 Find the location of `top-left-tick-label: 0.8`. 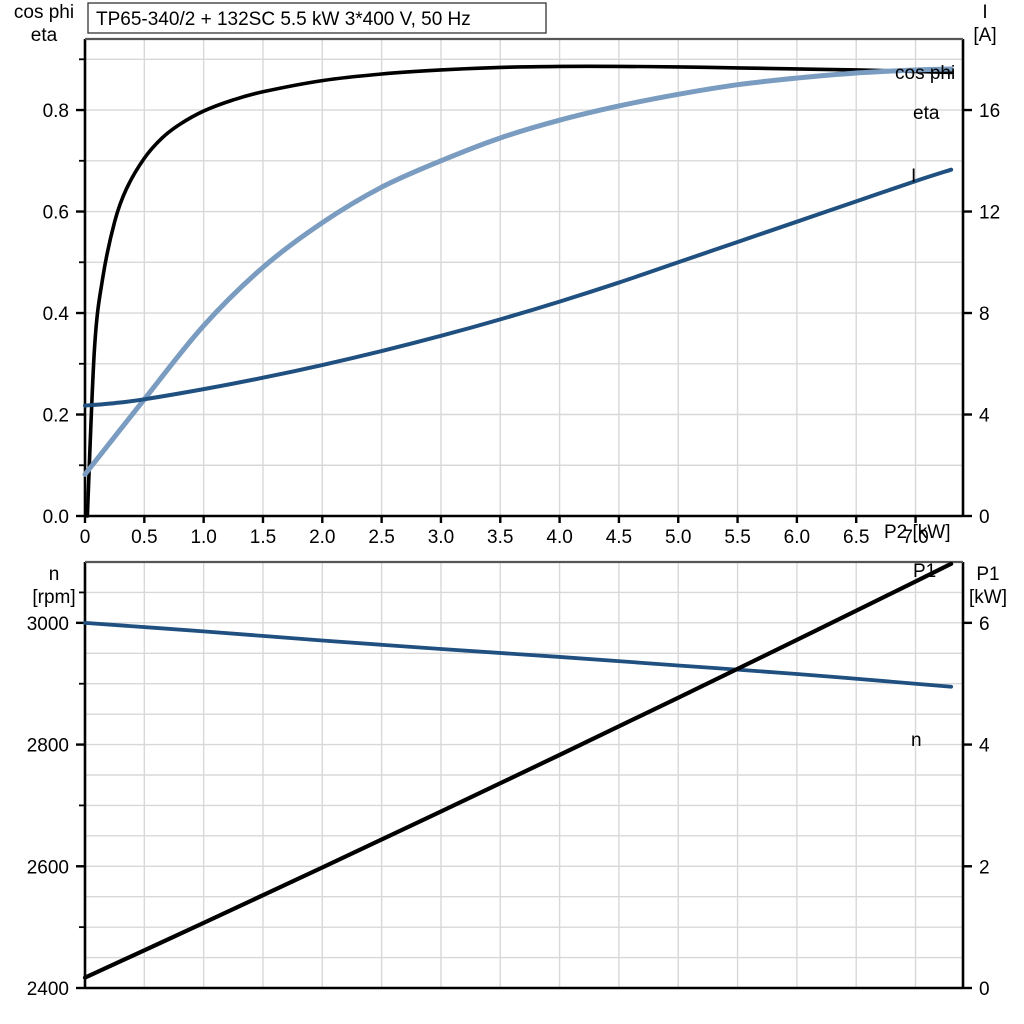

top-left-tick-label: 0.8 is located at coordinates (56, 111).